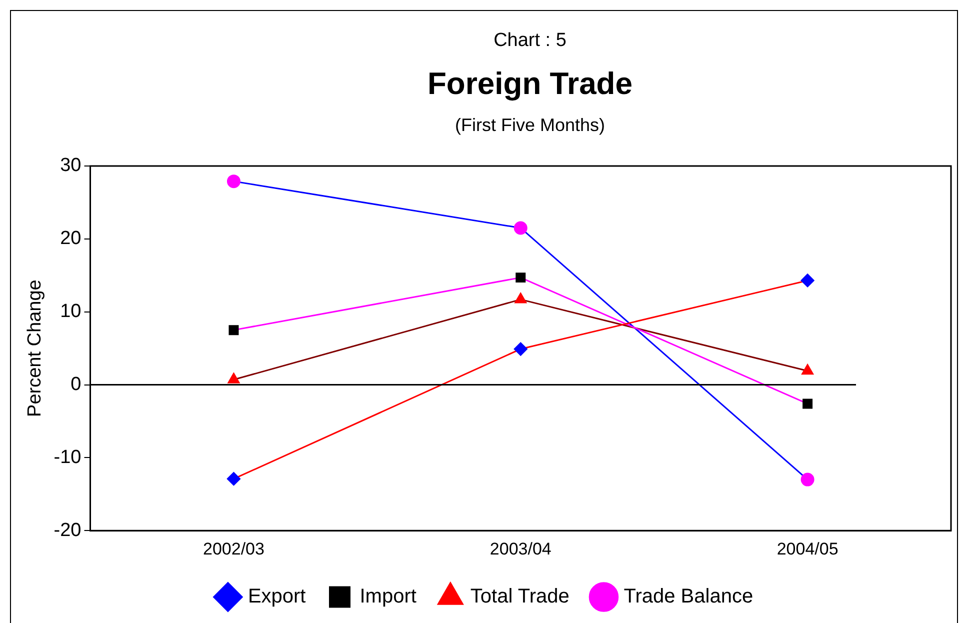 This screenshot has height=623, width=963. What do you see at coordinates (71, 165) in the screenshot?
I see `y-tick-label: 30` at bounding box center [71, 165].